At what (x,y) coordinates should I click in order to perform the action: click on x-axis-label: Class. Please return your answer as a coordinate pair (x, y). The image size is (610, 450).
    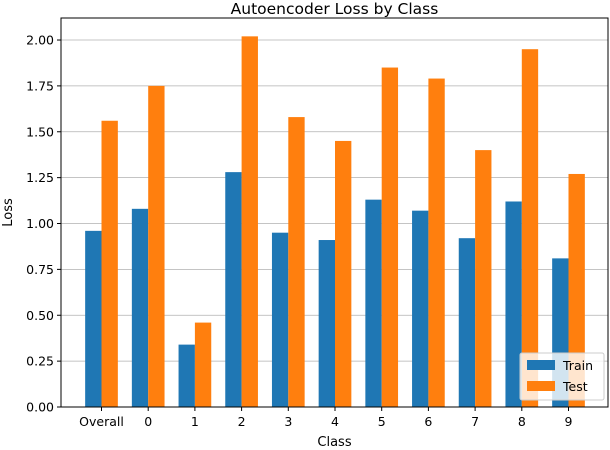
    Looking at the image, I should click on (334, 442).